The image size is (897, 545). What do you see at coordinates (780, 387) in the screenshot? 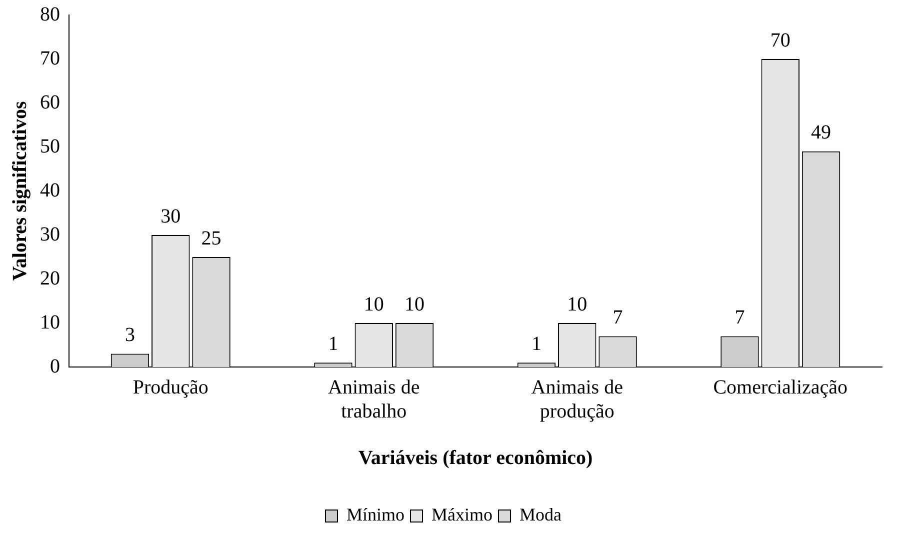
I see `x-tick-label: Comercialização` at bounding box center [780, 387].